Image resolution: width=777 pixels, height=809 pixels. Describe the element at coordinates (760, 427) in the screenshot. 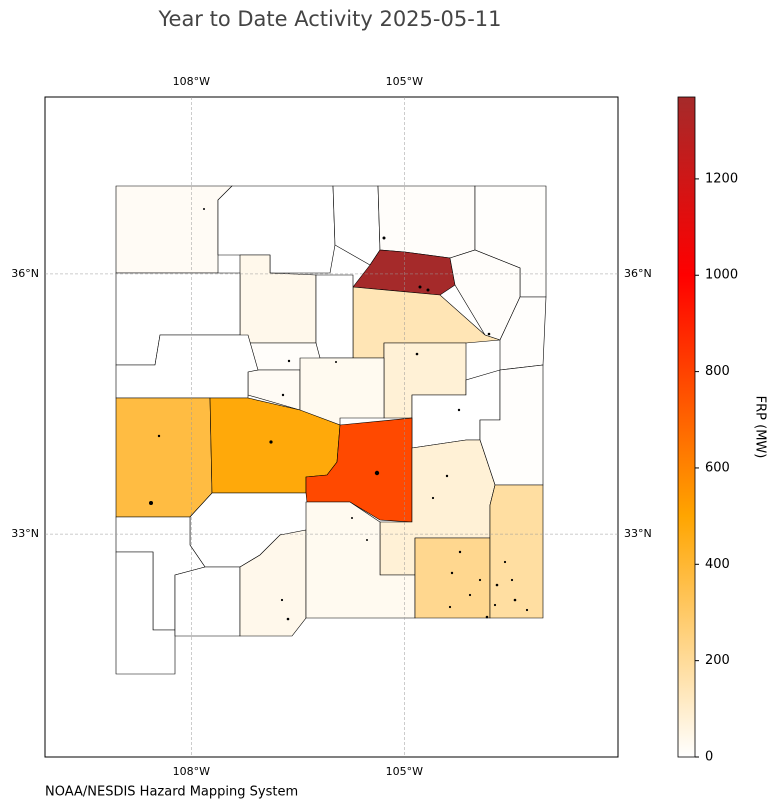

I see `colorbar-label: FRP (MW)` at that location.